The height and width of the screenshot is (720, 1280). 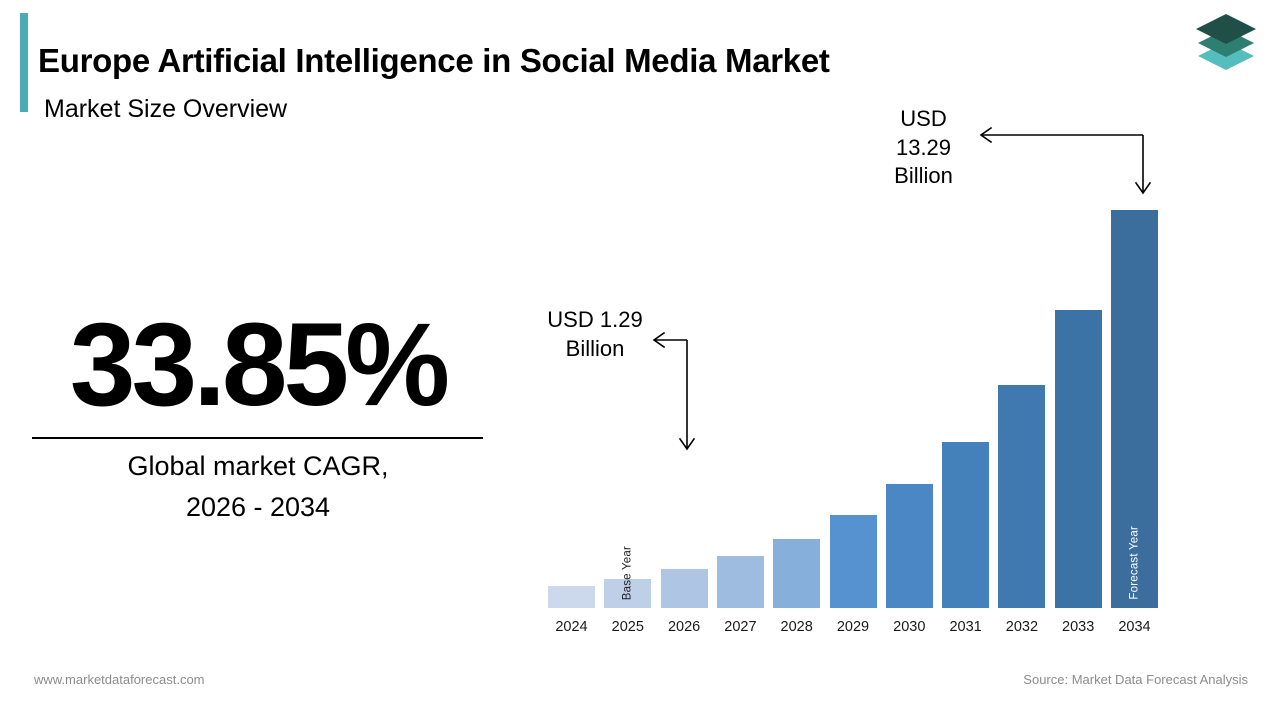 I want to click on bar-year-label-2026: 2026, so click(x=684, y=627).